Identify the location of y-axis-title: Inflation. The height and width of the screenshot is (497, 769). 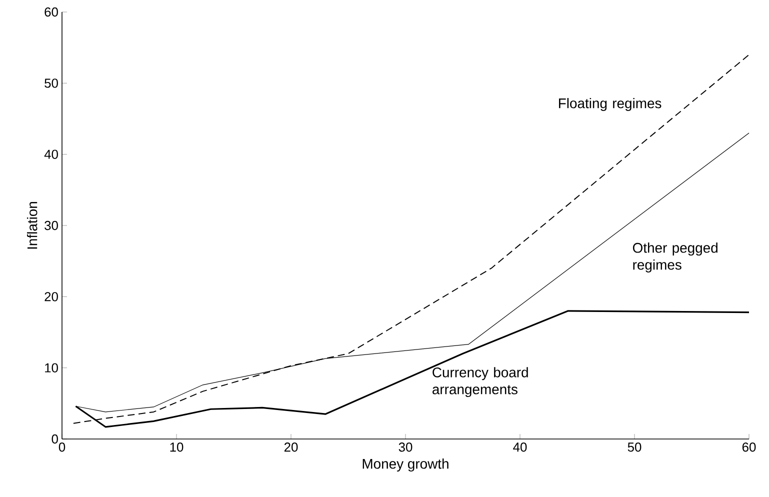
(32, 225).